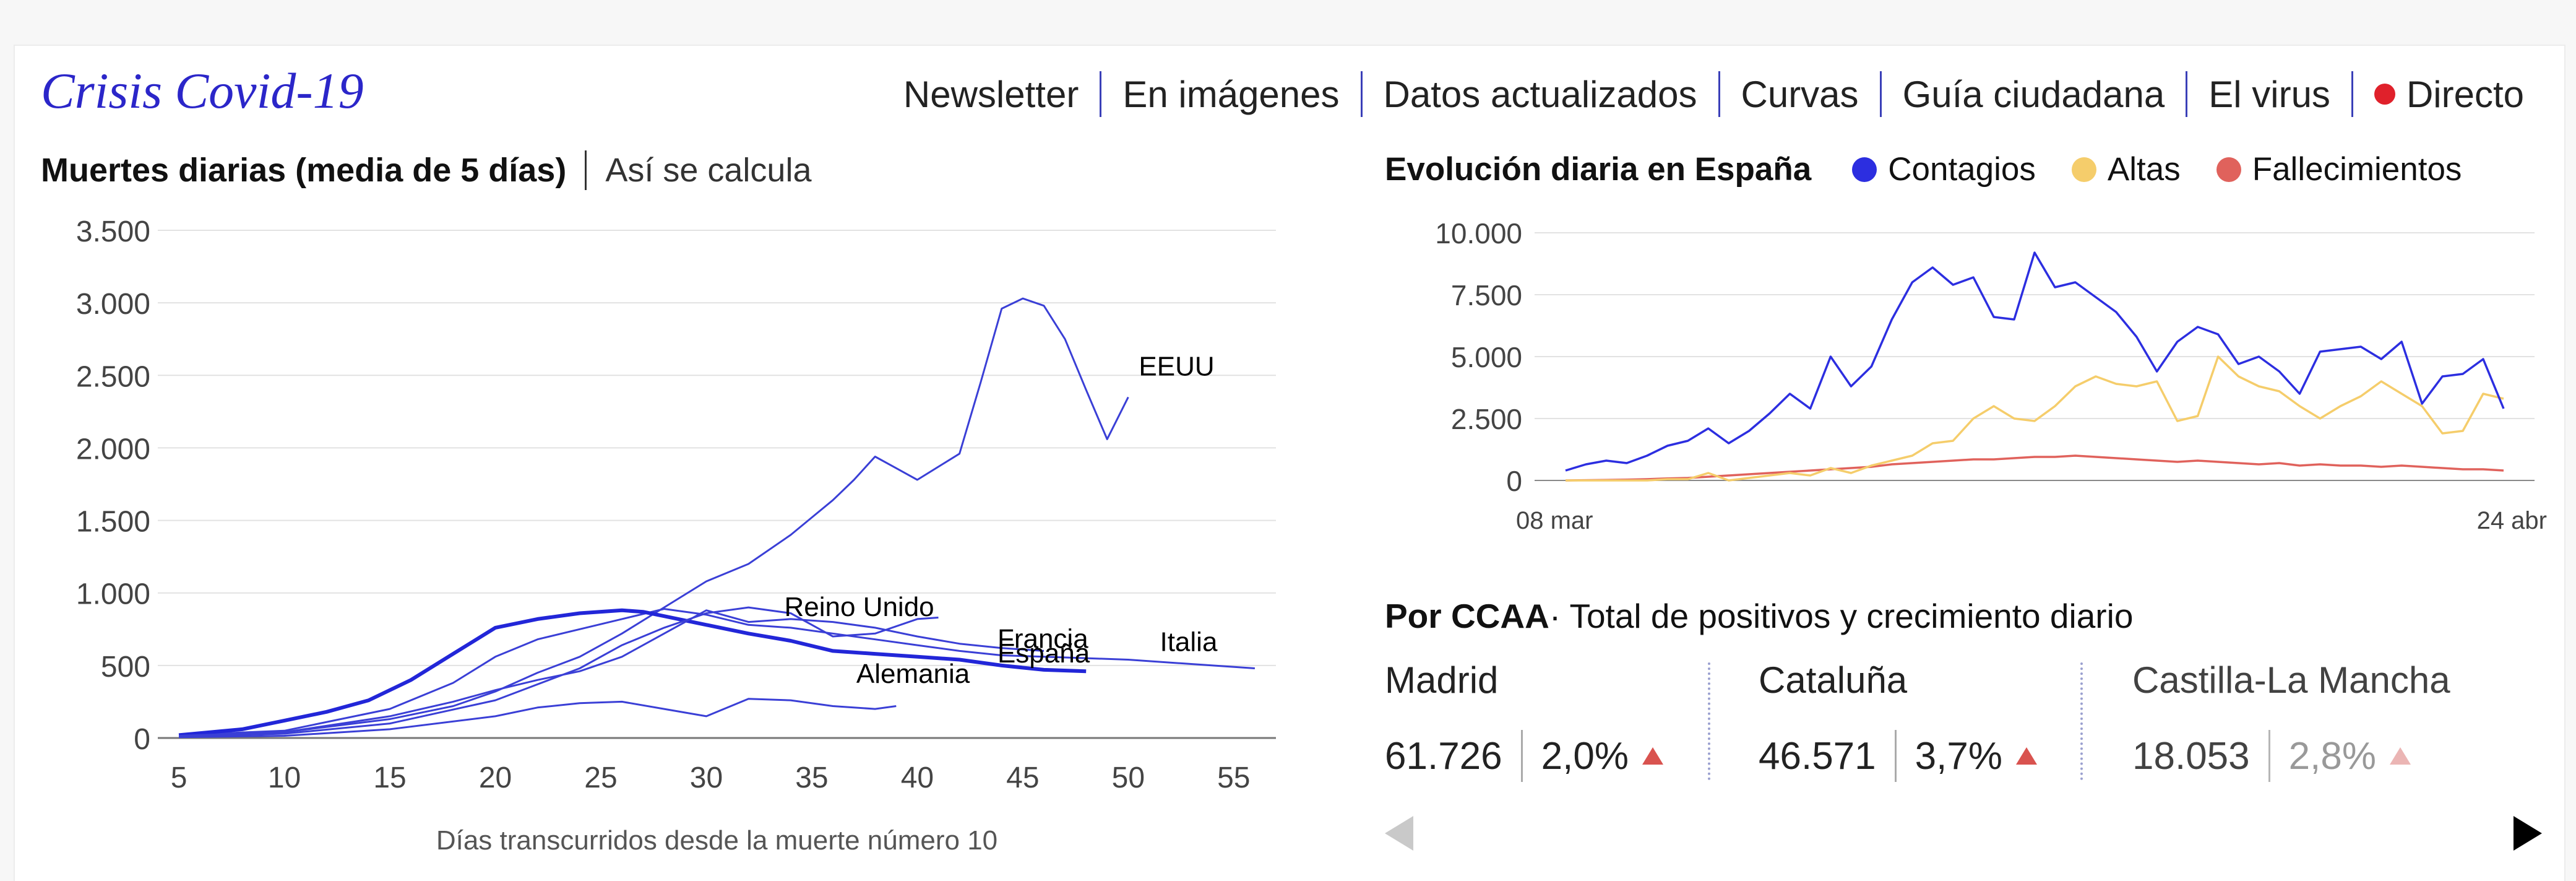  I want to click on y-tick-label: 2.000, so click(113, 449).